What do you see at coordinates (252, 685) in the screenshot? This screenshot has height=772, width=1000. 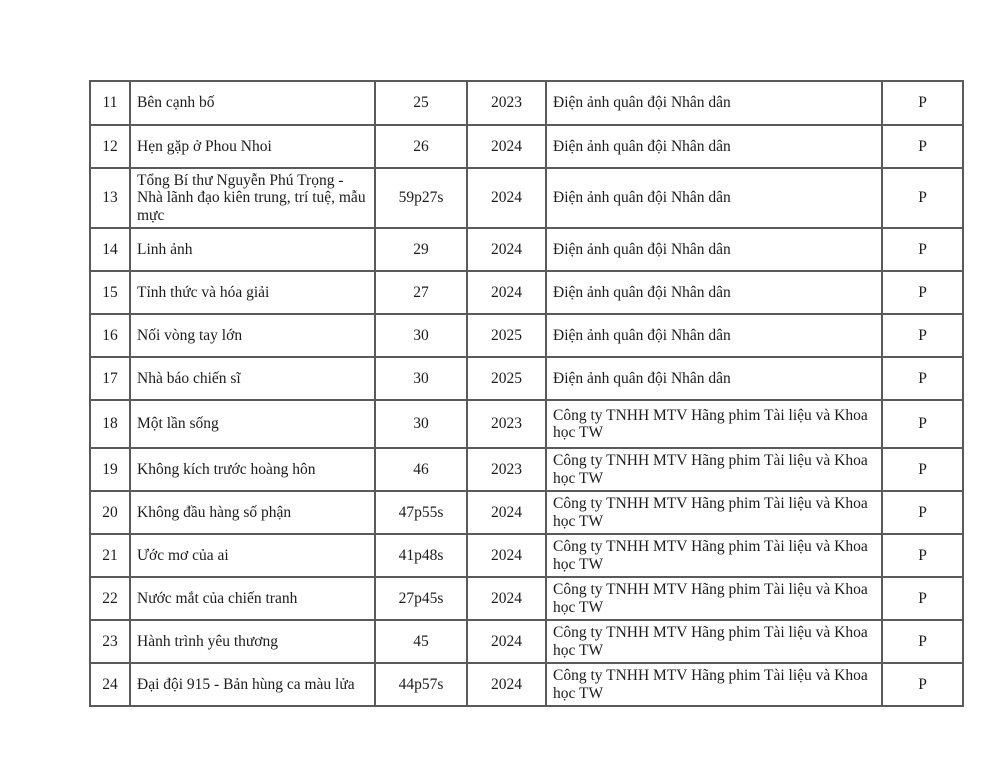 I see `cell-film-title: Đại đội 915 - Bản hùng ca màu lửa` at bounding box center [252, 685].